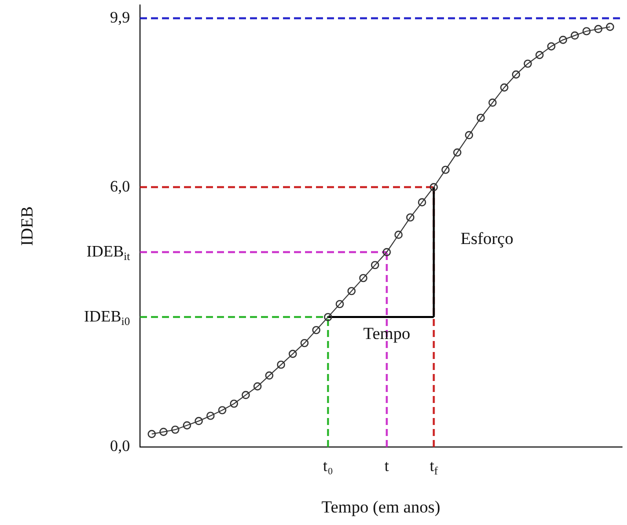 Image resolution: width=627 pixels, height=525 pixels. What do you see at coordinates (120, 187) in the screenshot?
I see `y-tick-label: 6,0` at bounding box center [120, 187].